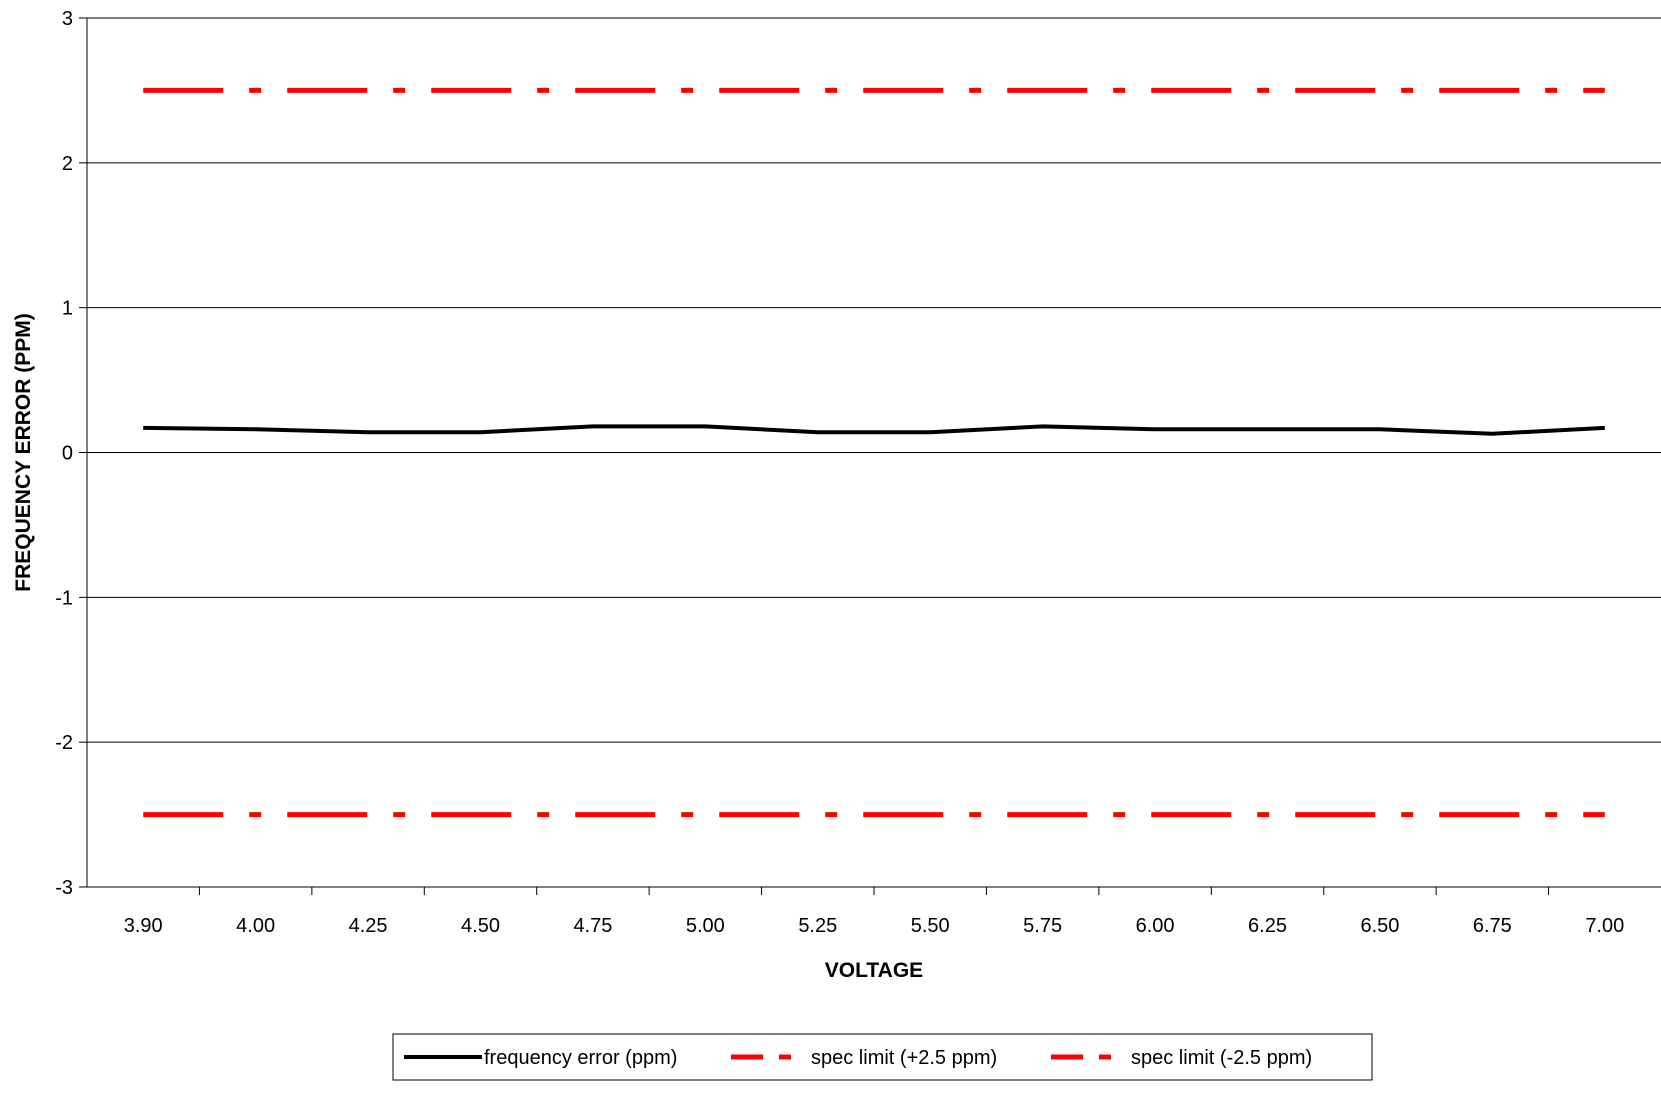 This screenshot has width=1661, height=1120. I want to click on y-tick-label: -2, so click(64, 743).